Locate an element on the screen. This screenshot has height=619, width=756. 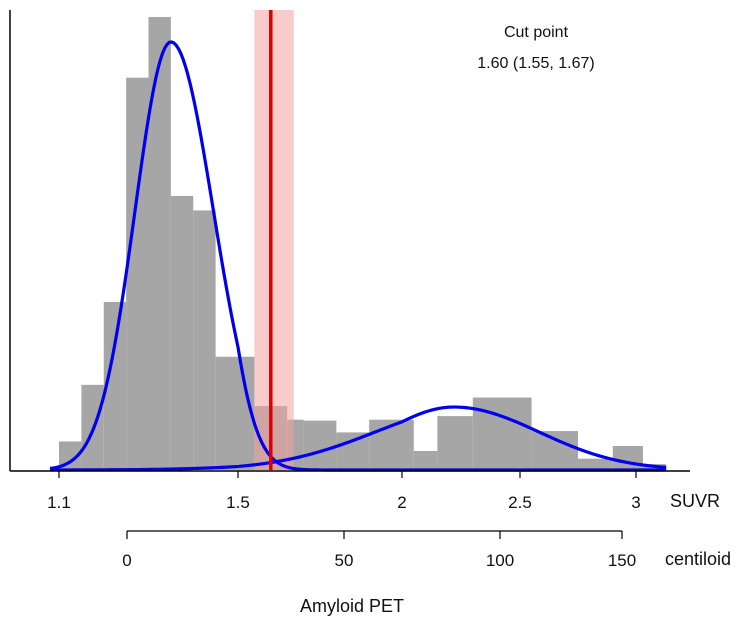
confidence-band is located at coordinates (274, 240).